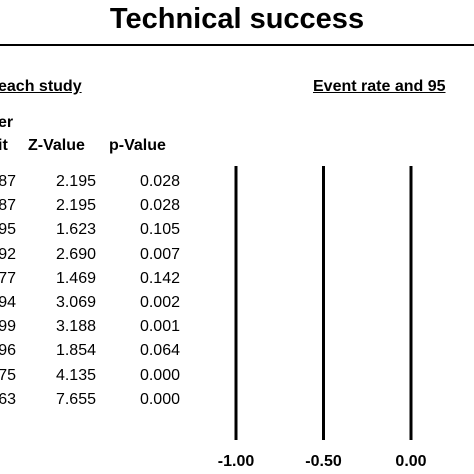 The width and height of the screenshot is (474, 474). I want to click on z-value-cell: 7.655, so click(75, 399).